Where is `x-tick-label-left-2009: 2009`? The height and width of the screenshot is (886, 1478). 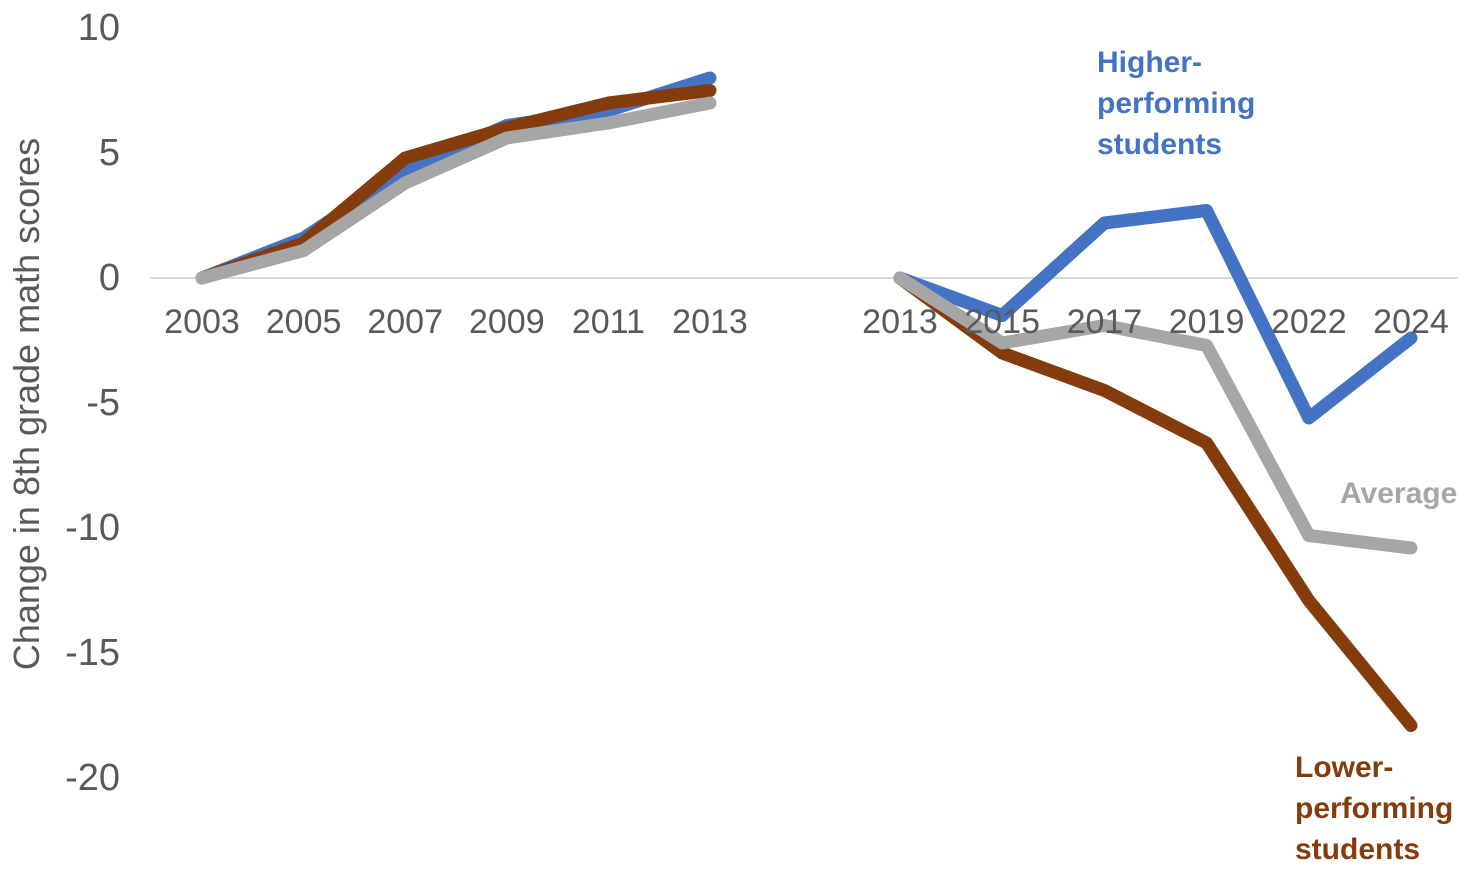
x-tick-label-left-2009: 2009 is located at coordinates (506, 322).